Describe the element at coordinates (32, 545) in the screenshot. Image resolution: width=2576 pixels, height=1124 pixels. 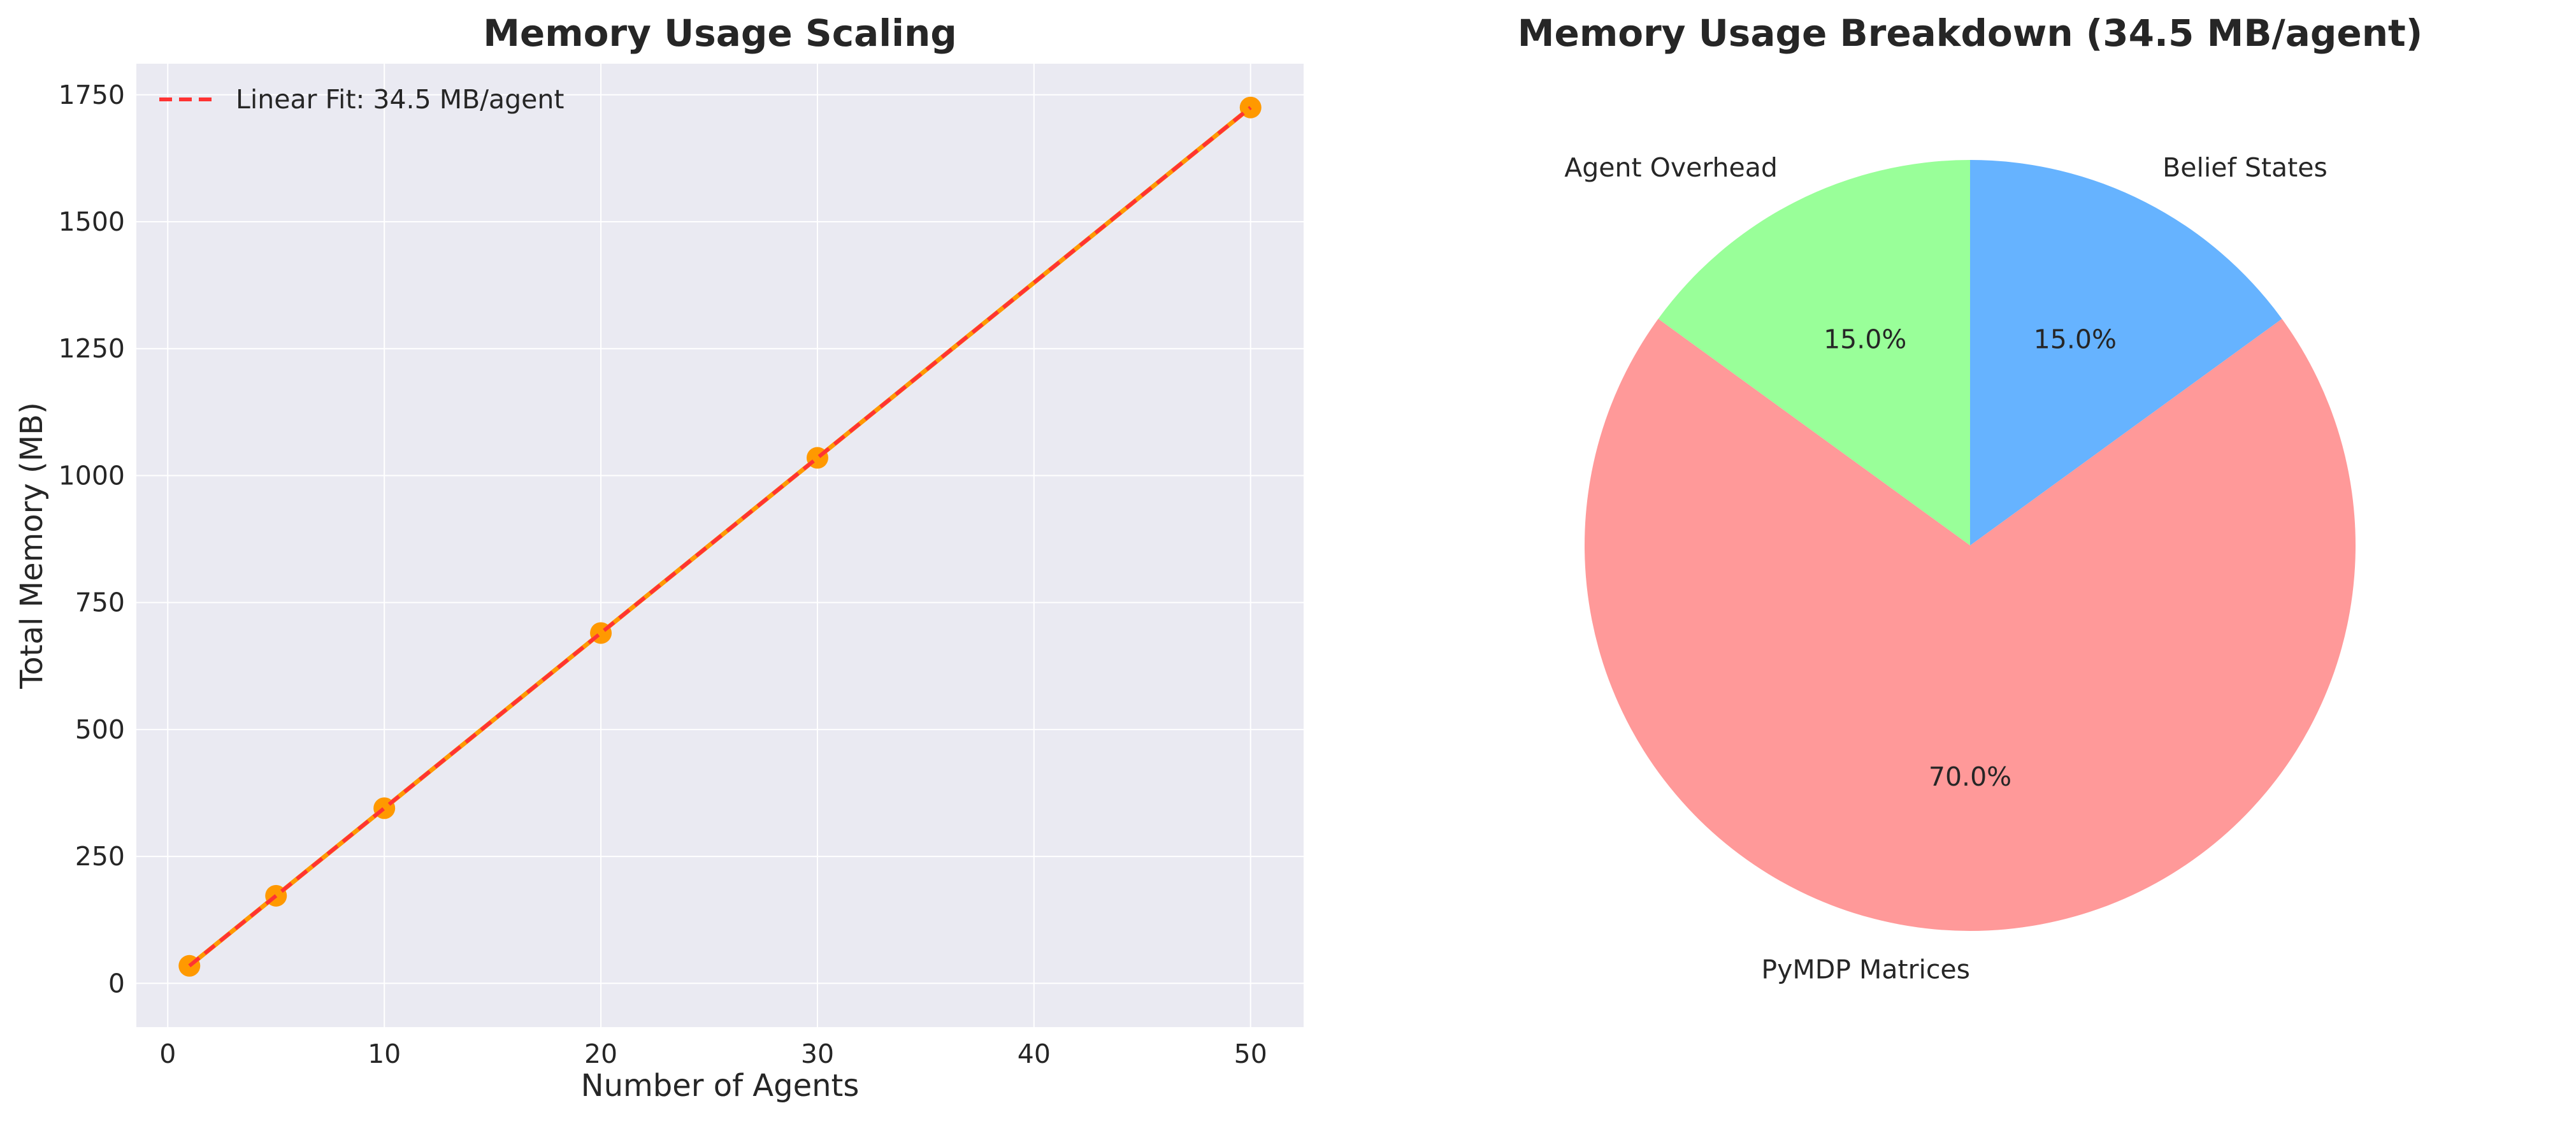
I see `y-axis-label: Total Memory (MB)` at that location.